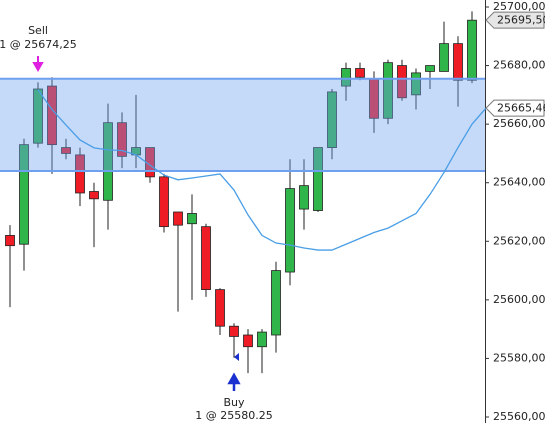 The image size is (545, 423). Describe the element at coordinates (519, 182) in the screenshot. I see `y-tick-label: 25640,00` at that location.